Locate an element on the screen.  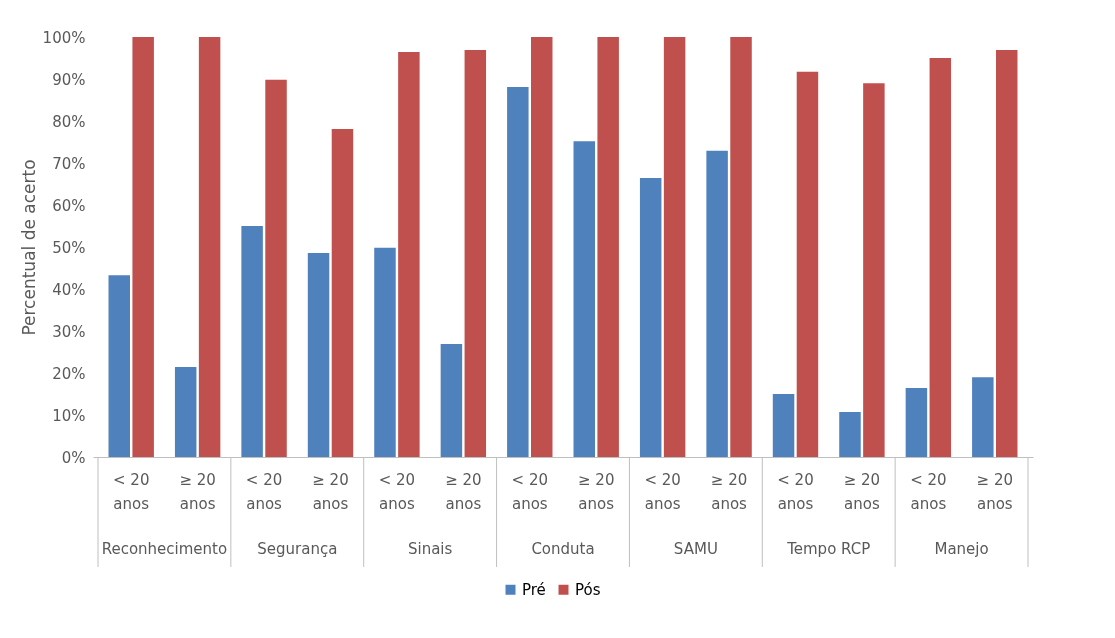
y-tick-label: 90% is located at coordinates (69, 79).